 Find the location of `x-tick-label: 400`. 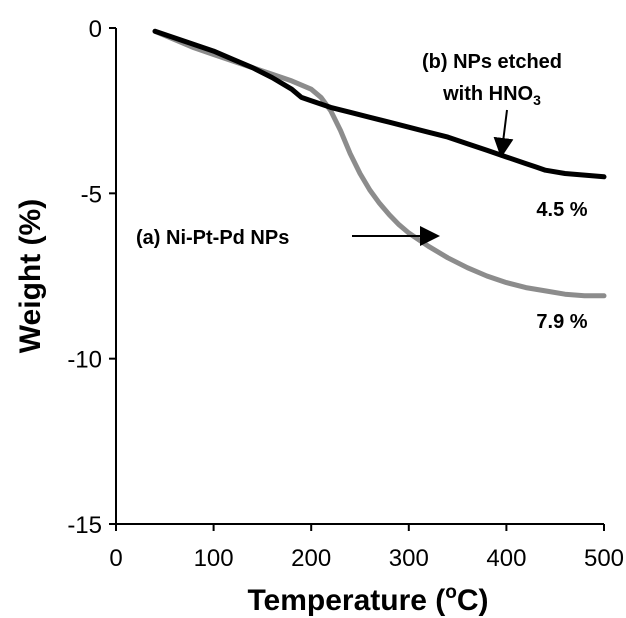

x-tick-label: 400 is located at coordinates (506, 558).